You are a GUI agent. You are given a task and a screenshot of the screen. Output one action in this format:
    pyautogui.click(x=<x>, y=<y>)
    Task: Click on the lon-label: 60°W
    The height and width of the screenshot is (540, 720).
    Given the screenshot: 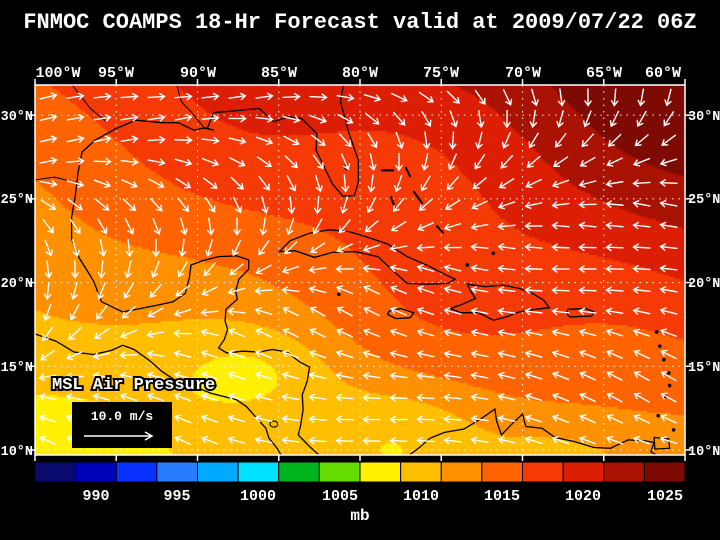 What is the action you would take?
    pyautogui.click(x=663, y=73)
    